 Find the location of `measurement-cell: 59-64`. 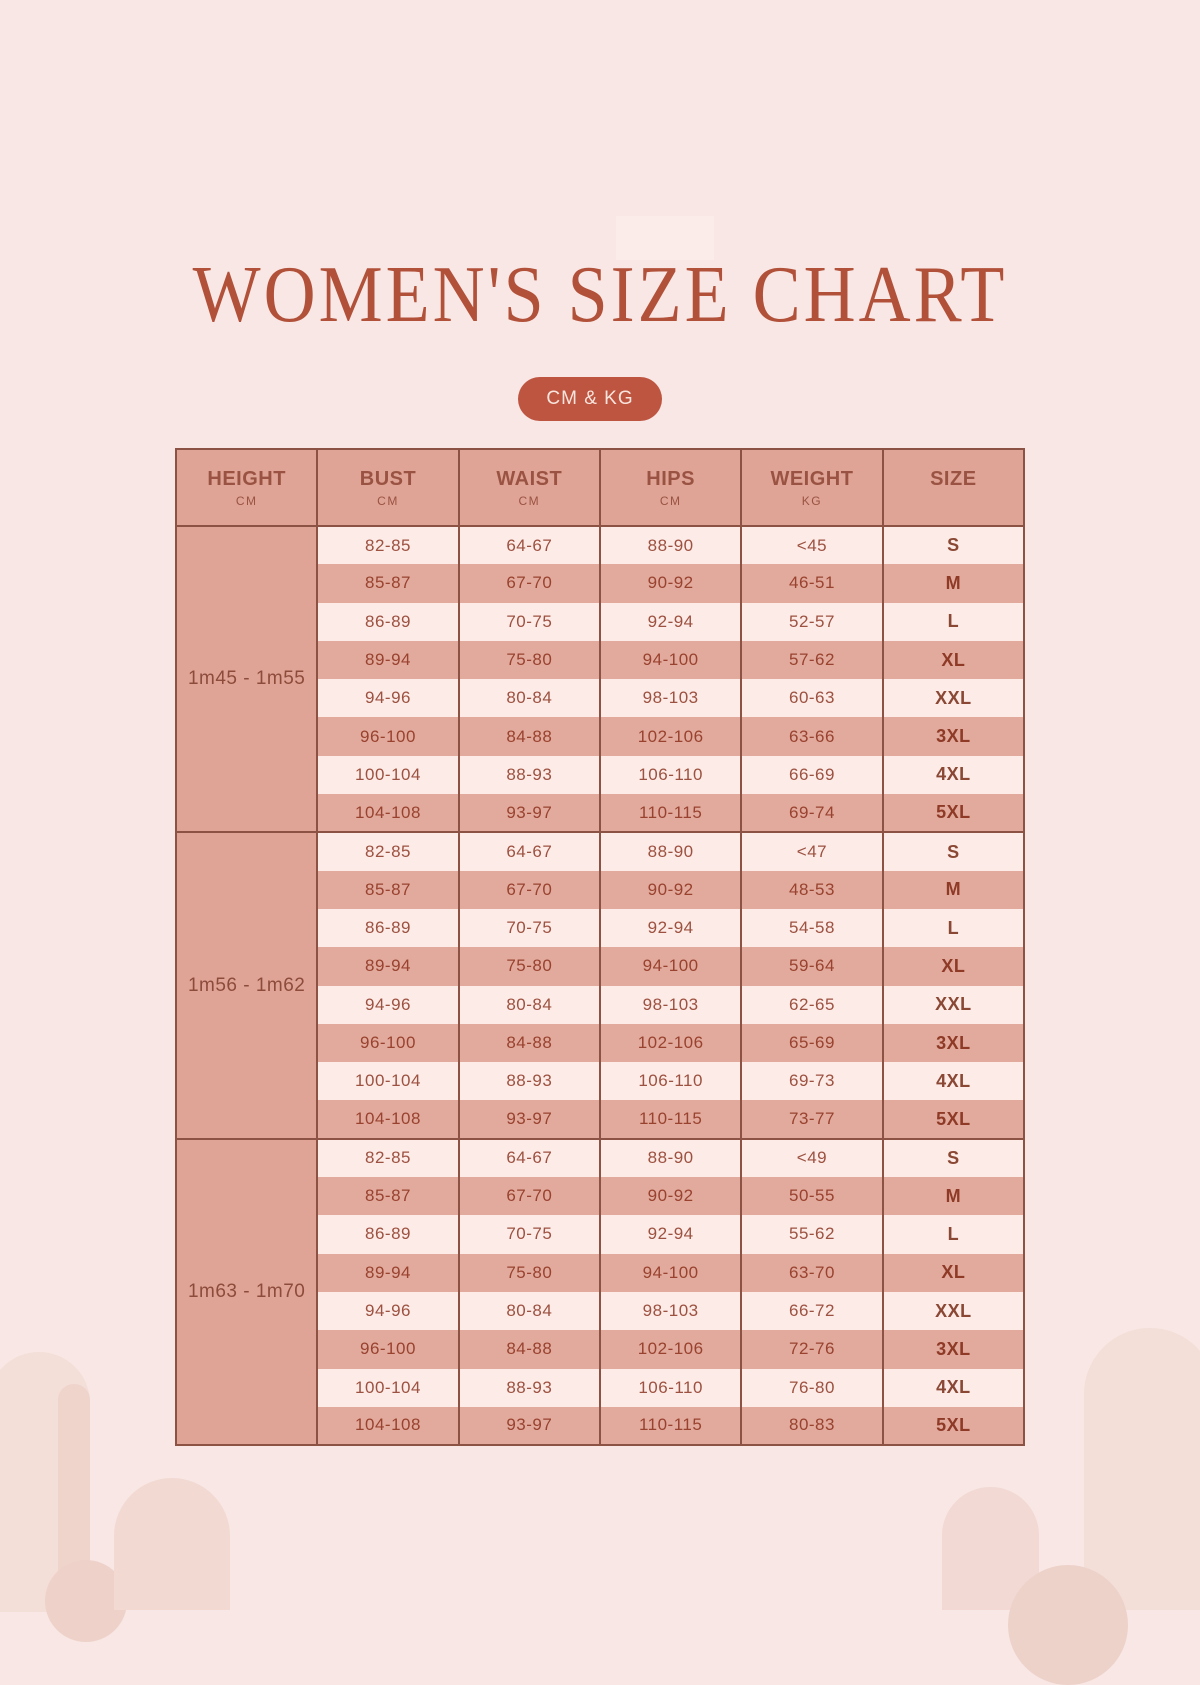

measurement-cell: 59-64 is located at coordinates (812, 966).